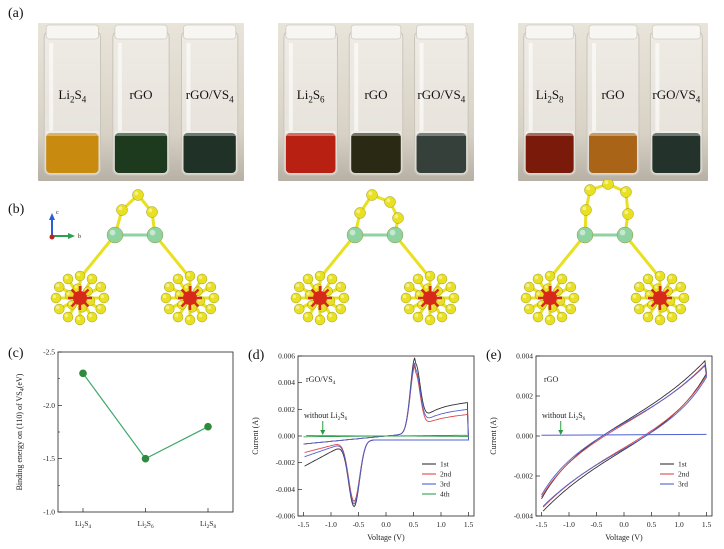 This screenshot has width=724, height=549. What do you see at coordinates (141, 102) in the screenshot?
I see `vial-photo-1-graphic` at bounding box center [141, 102].